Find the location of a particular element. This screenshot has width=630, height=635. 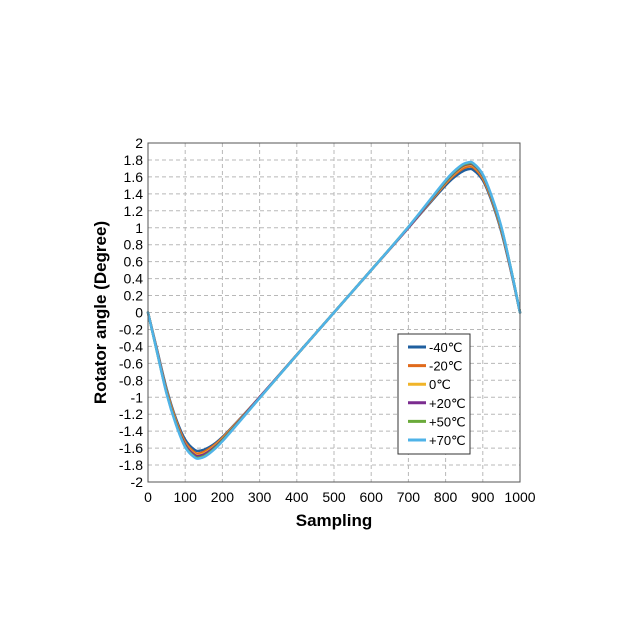

legend-label: +20℃ is located at coordinates (447, 403).